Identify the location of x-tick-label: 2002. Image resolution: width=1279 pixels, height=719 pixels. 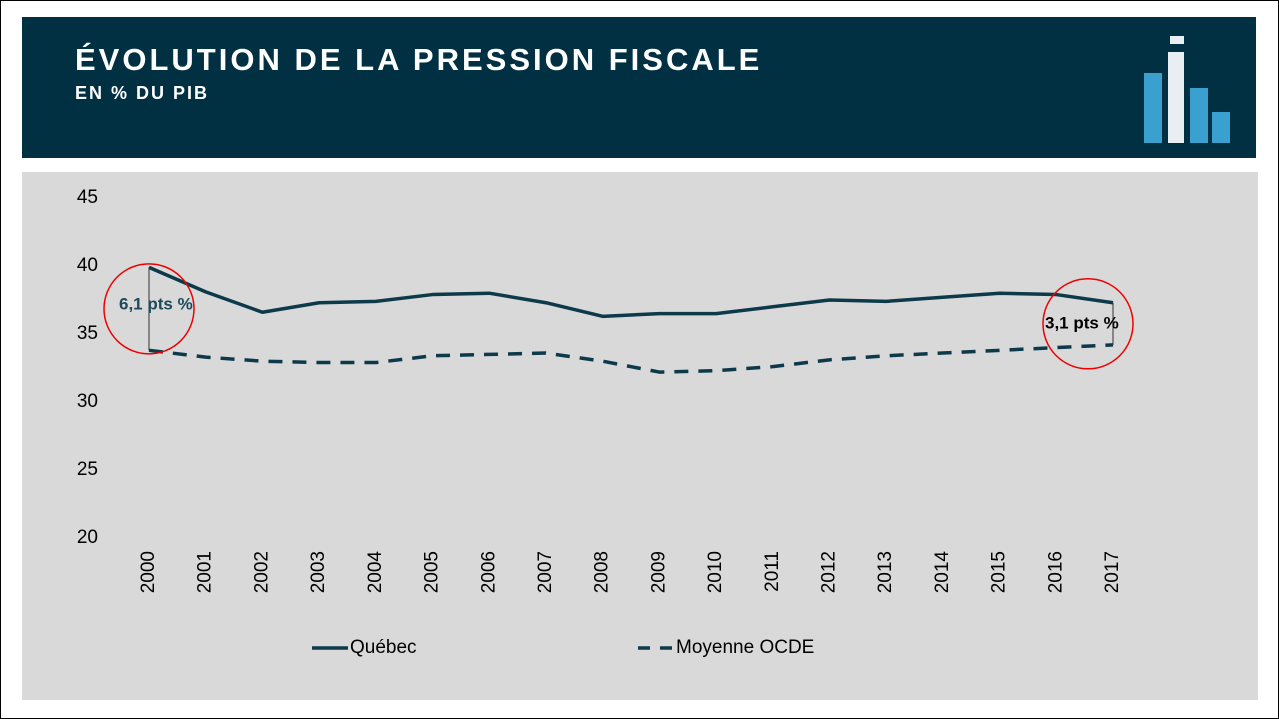
(261, 572).